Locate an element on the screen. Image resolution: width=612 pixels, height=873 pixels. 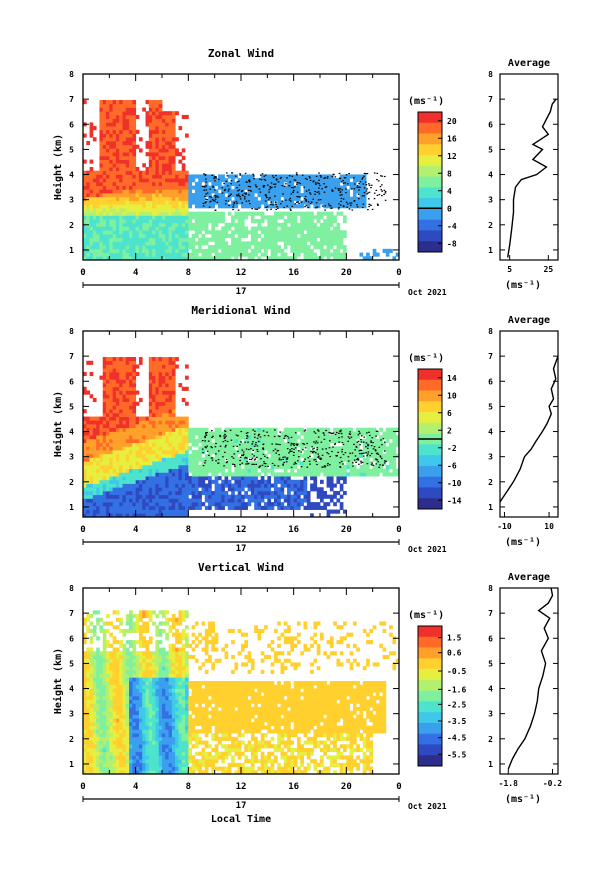
x-tick-label: 20 is located at coordinates (346, 273).